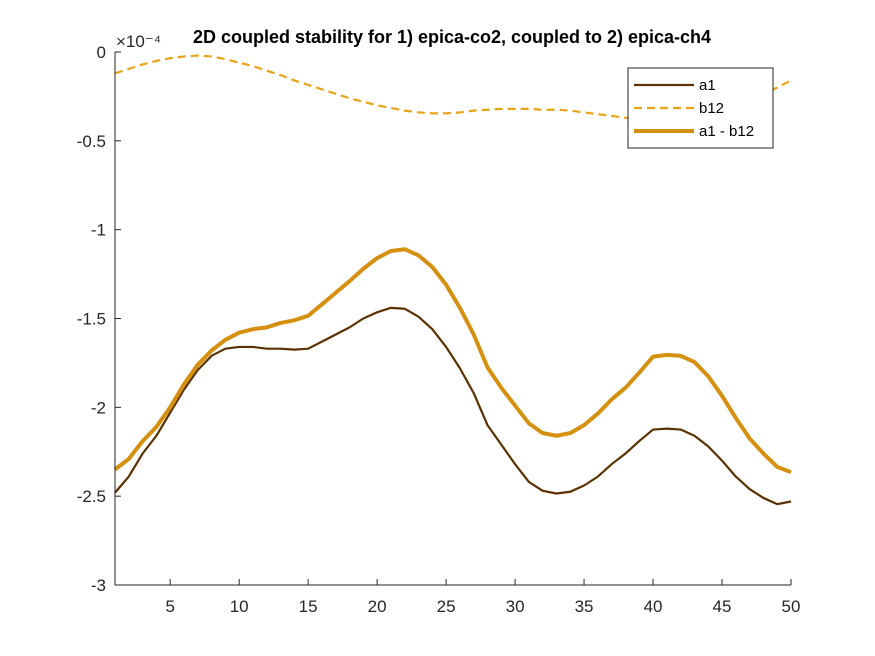 The height and width of the screenshot is (656, 875). Describe the element at coordinates (584, 606) in the screenshot. I see `x-tick-label: 35` at that location.